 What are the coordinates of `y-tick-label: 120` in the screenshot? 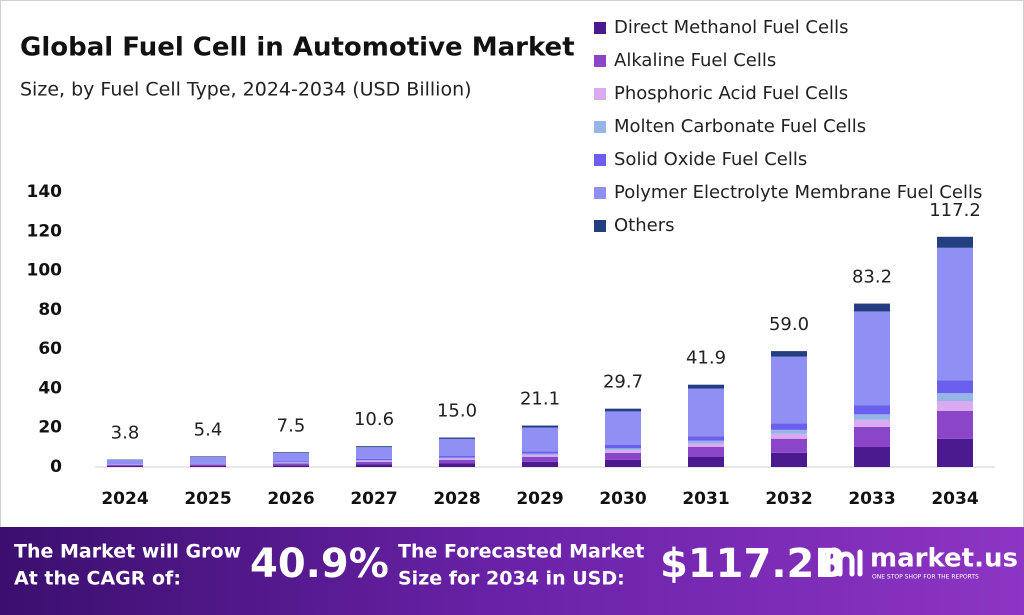 It's located at (45, 231).